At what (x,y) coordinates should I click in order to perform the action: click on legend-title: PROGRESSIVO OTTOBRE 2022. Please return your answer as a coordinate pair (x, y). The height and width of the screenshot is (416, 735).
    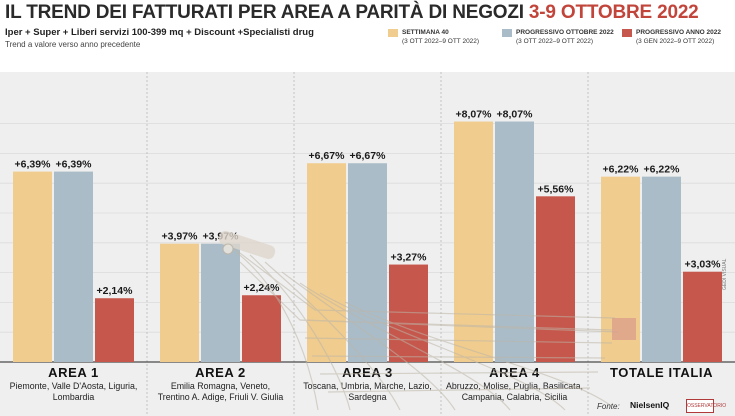
    Looking at the image, I should click on (565, 32).